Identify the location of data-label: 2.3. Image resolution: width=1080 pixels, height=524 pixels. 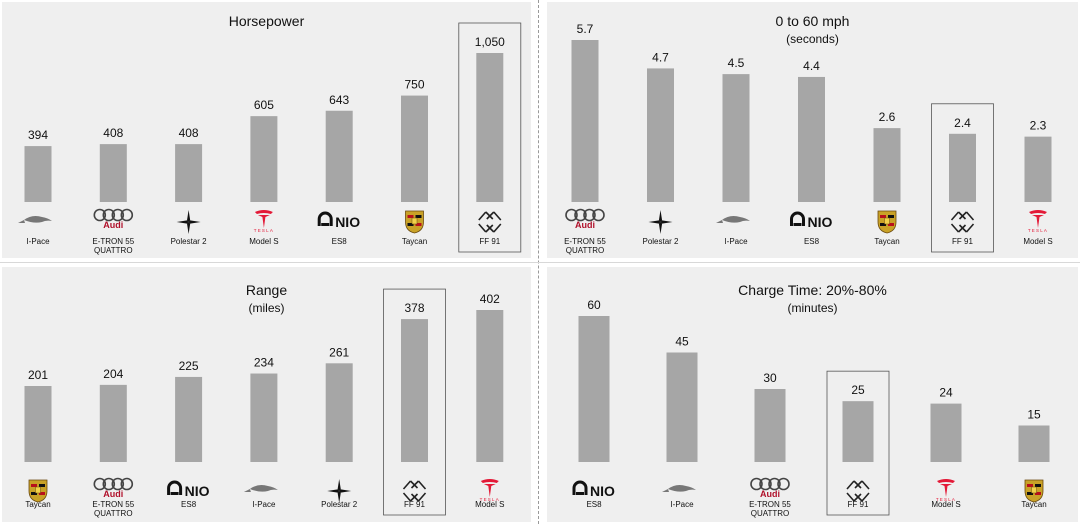
(1038, 126).